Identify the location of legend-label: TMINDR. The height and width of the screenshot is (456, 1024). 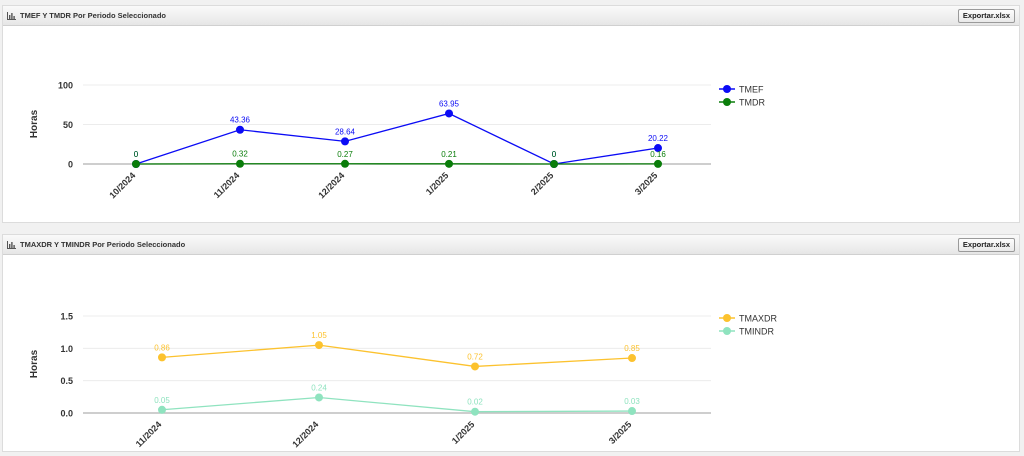
(756, 332).